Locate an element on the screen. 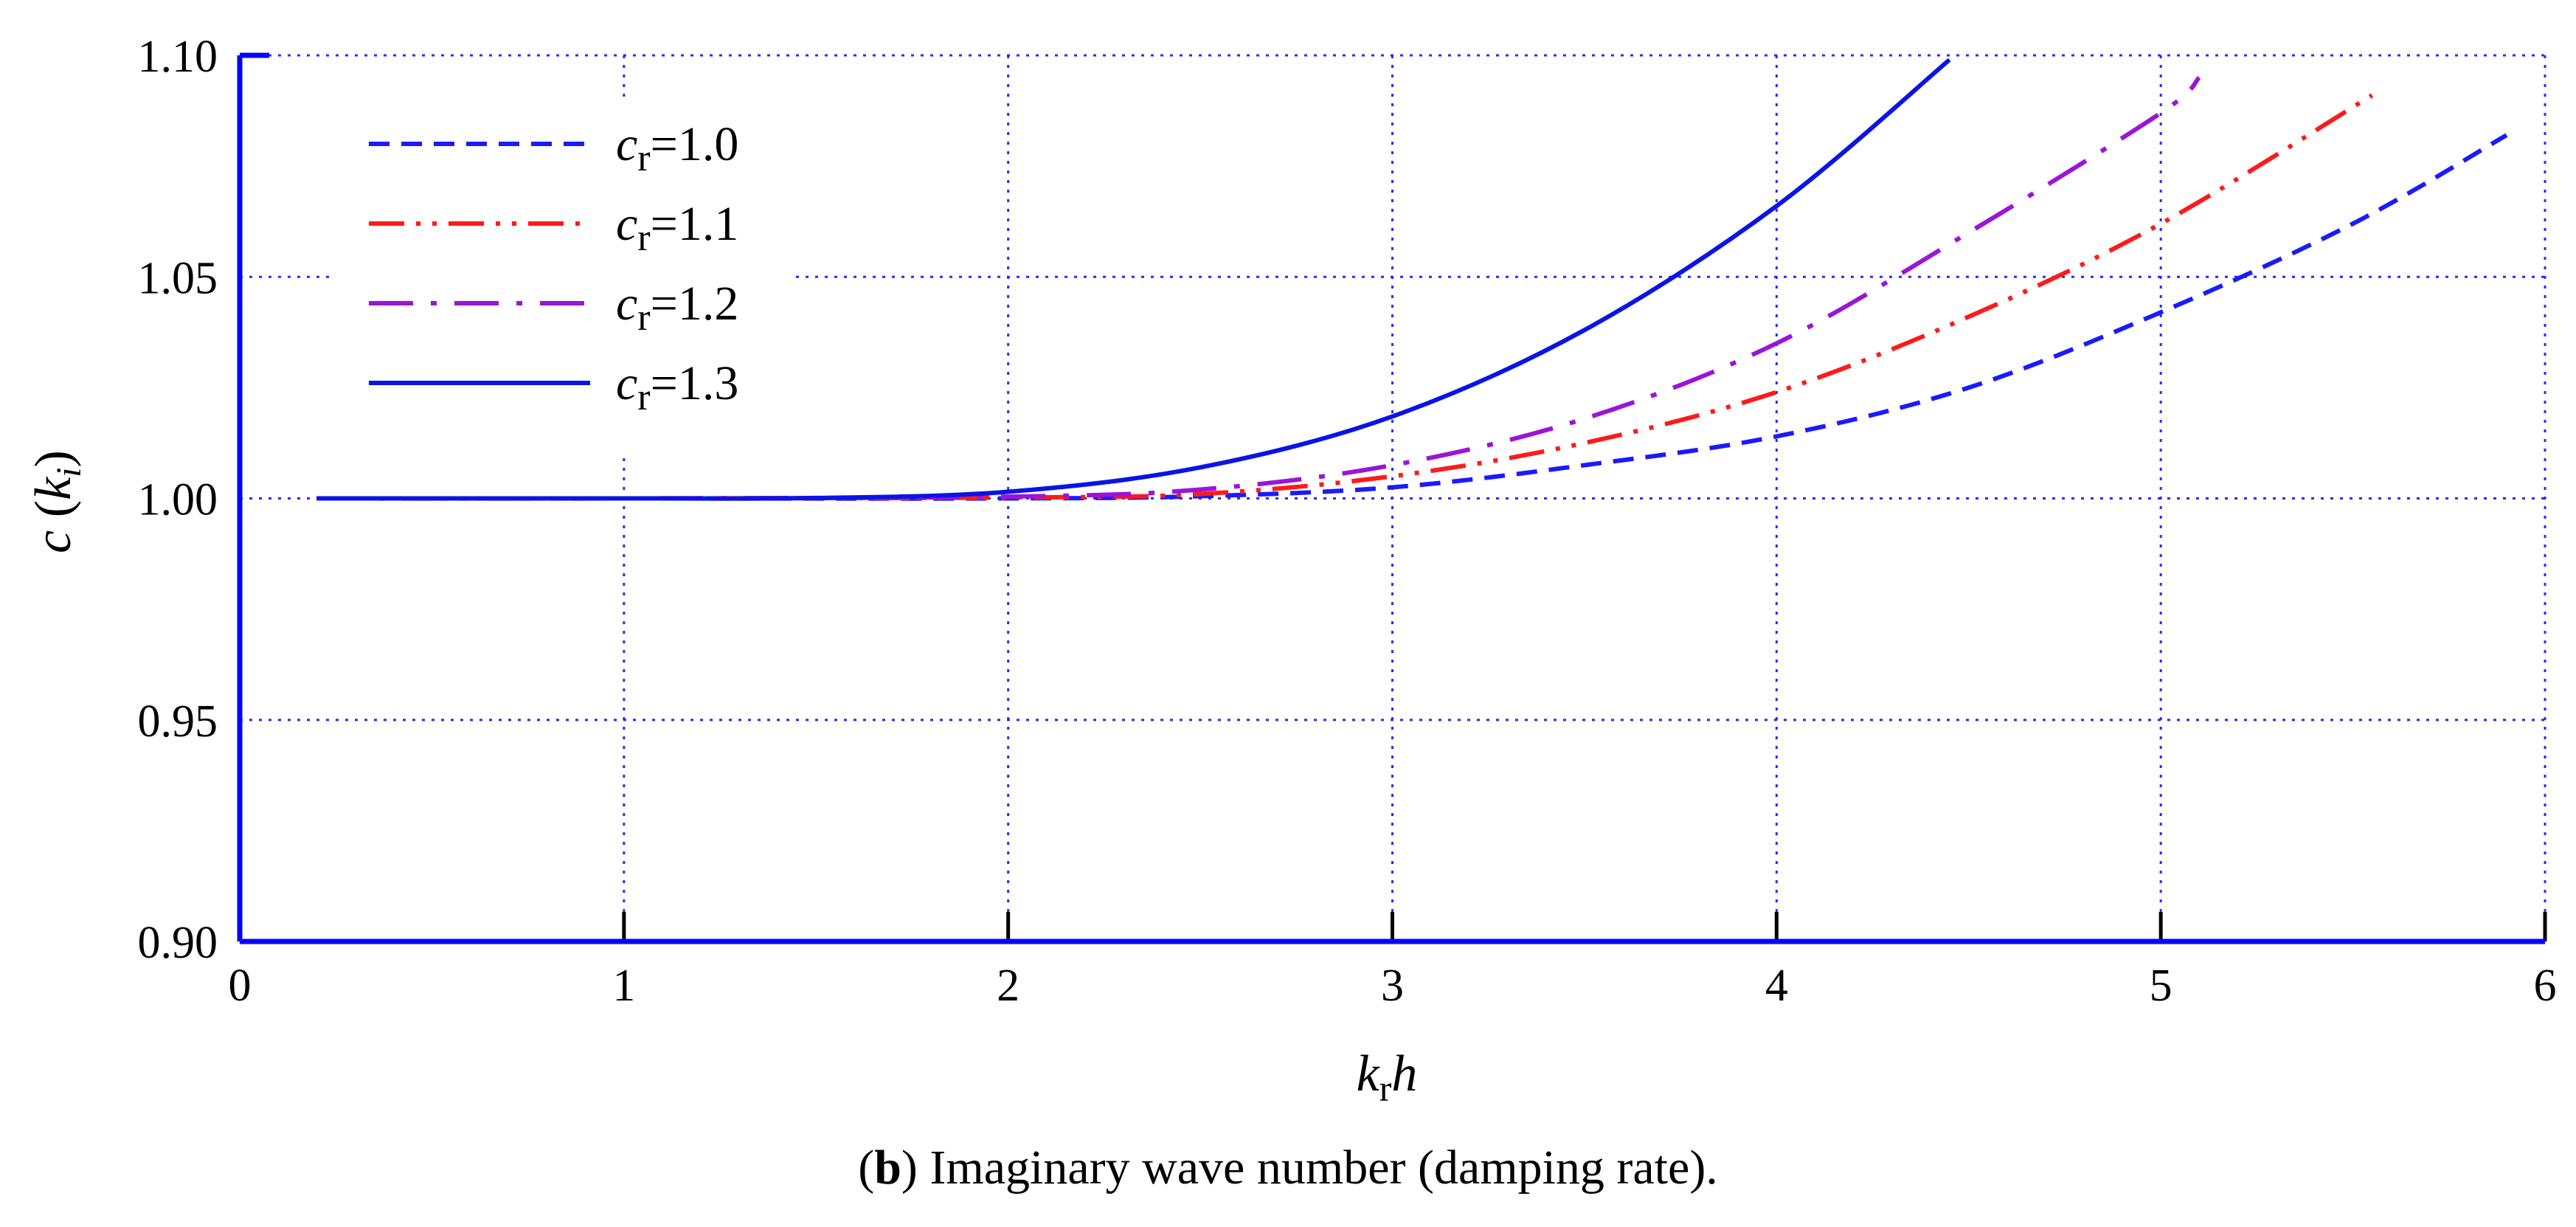  legend: cr=1.0 cr=1.1 cr=1.2 cr=1.3 is located at coordinates (553, 267).